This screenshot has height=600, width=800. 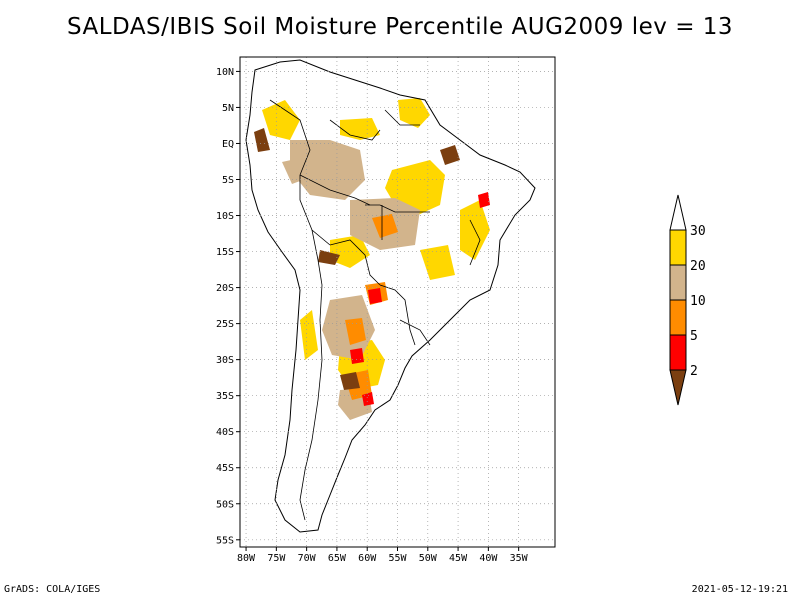 What do you see at coordinates (225, 396) in the screenshot?
I see `lat-tick-label: 35S` at bounding box center [225, 396].